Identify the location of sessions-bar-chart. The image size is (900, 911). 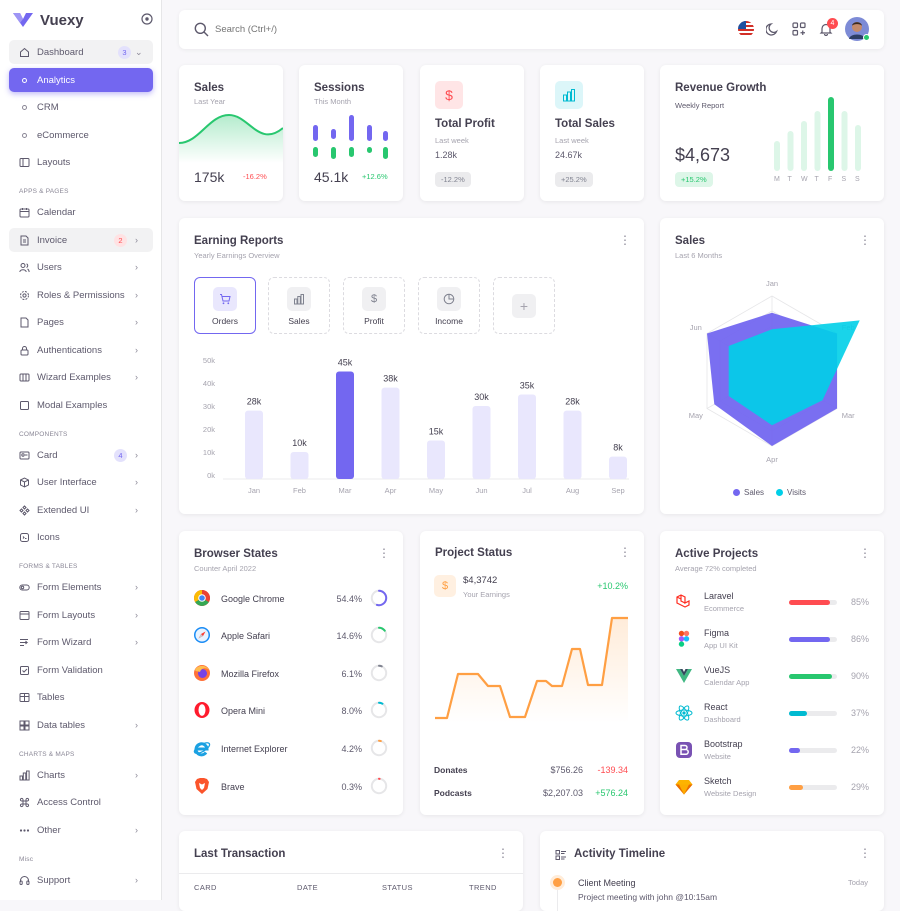
(350, 137).